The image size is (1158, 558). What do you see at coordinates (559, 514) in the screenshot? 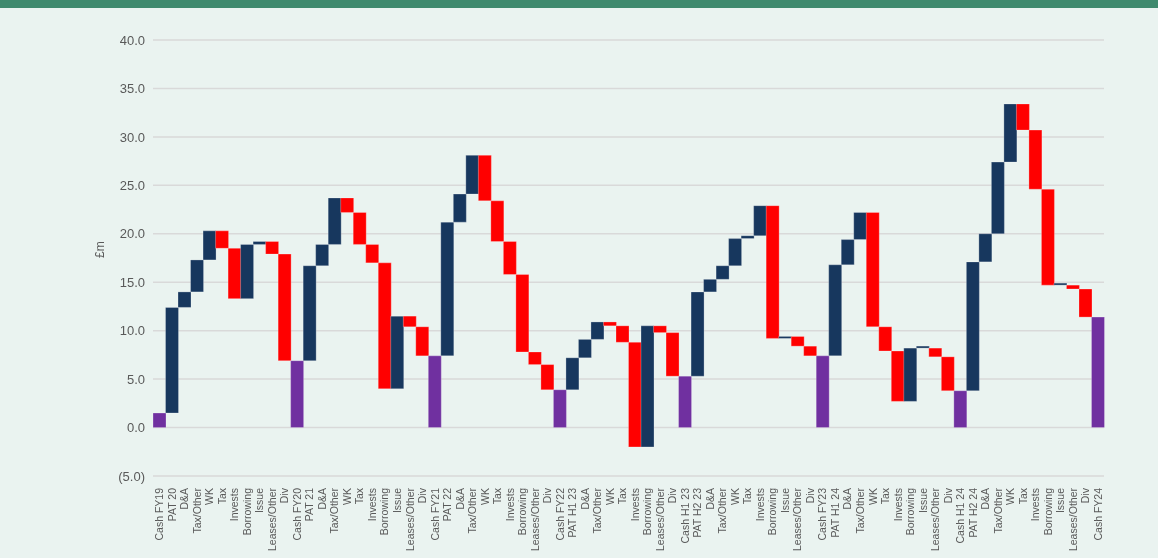
I see `x-tick-label: Cash FY22` at bounding box center [559, 514].